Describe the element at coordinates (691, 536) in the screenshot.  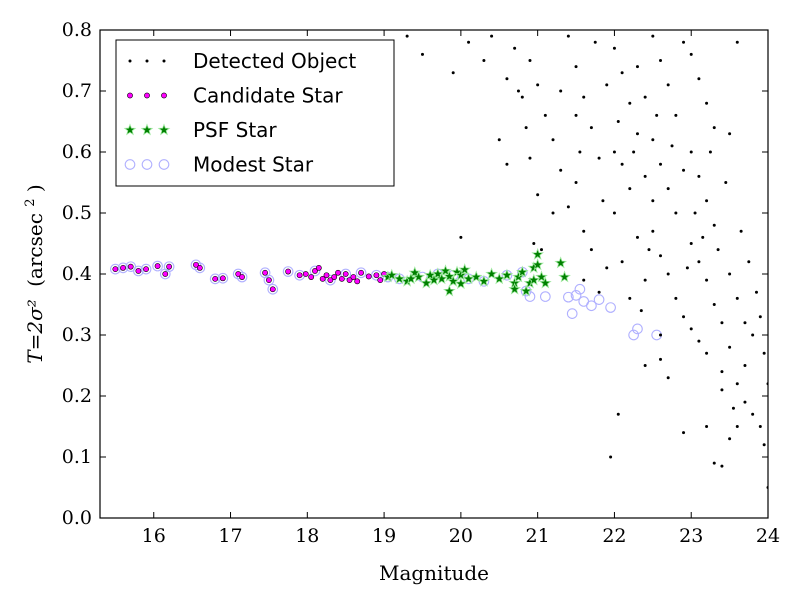
I see `x-tick-label: 23` at that location.